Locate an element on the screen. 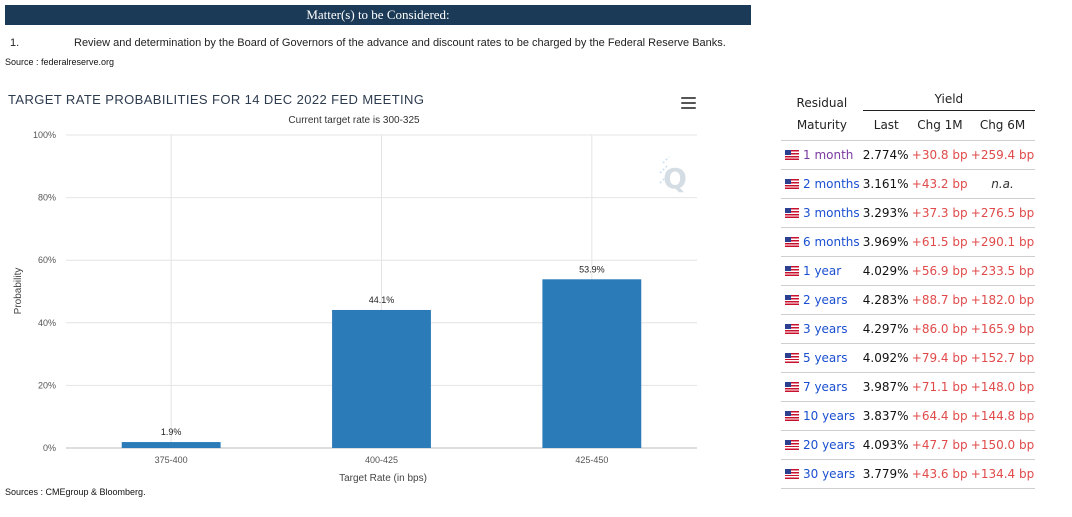 This screenshot has height=517, width=1072. bar-data-label: 1.9% is located at coordinates (171, 432).